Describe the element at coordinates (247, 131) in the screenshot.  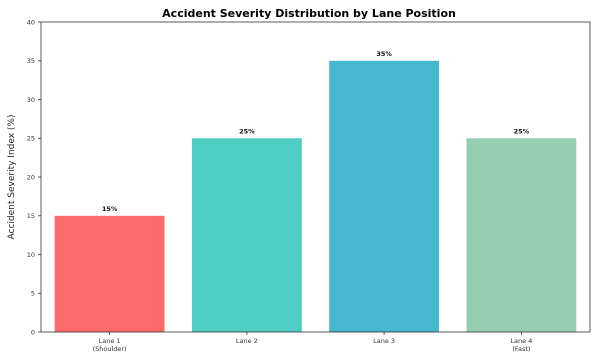
I see `data-label-2: 25%` at that location.